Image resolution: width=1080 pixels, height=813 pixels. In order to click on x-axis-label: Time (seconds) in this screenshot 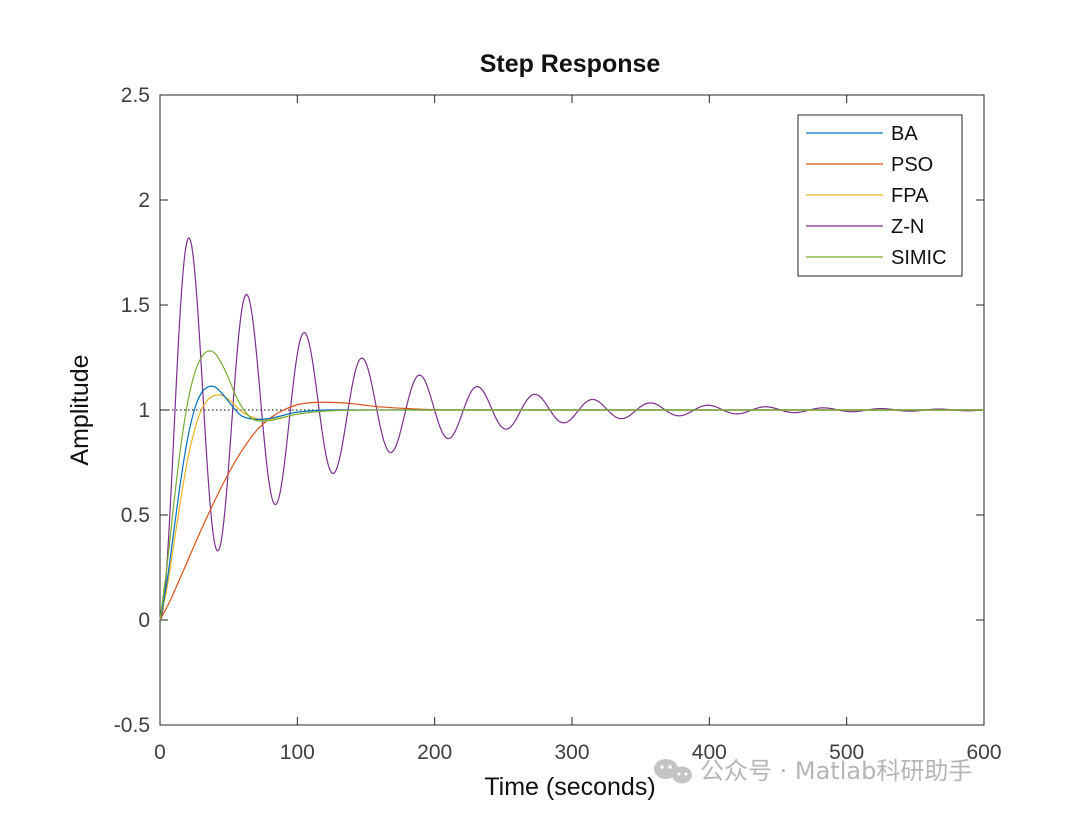, I will do `click(569, 787)`.